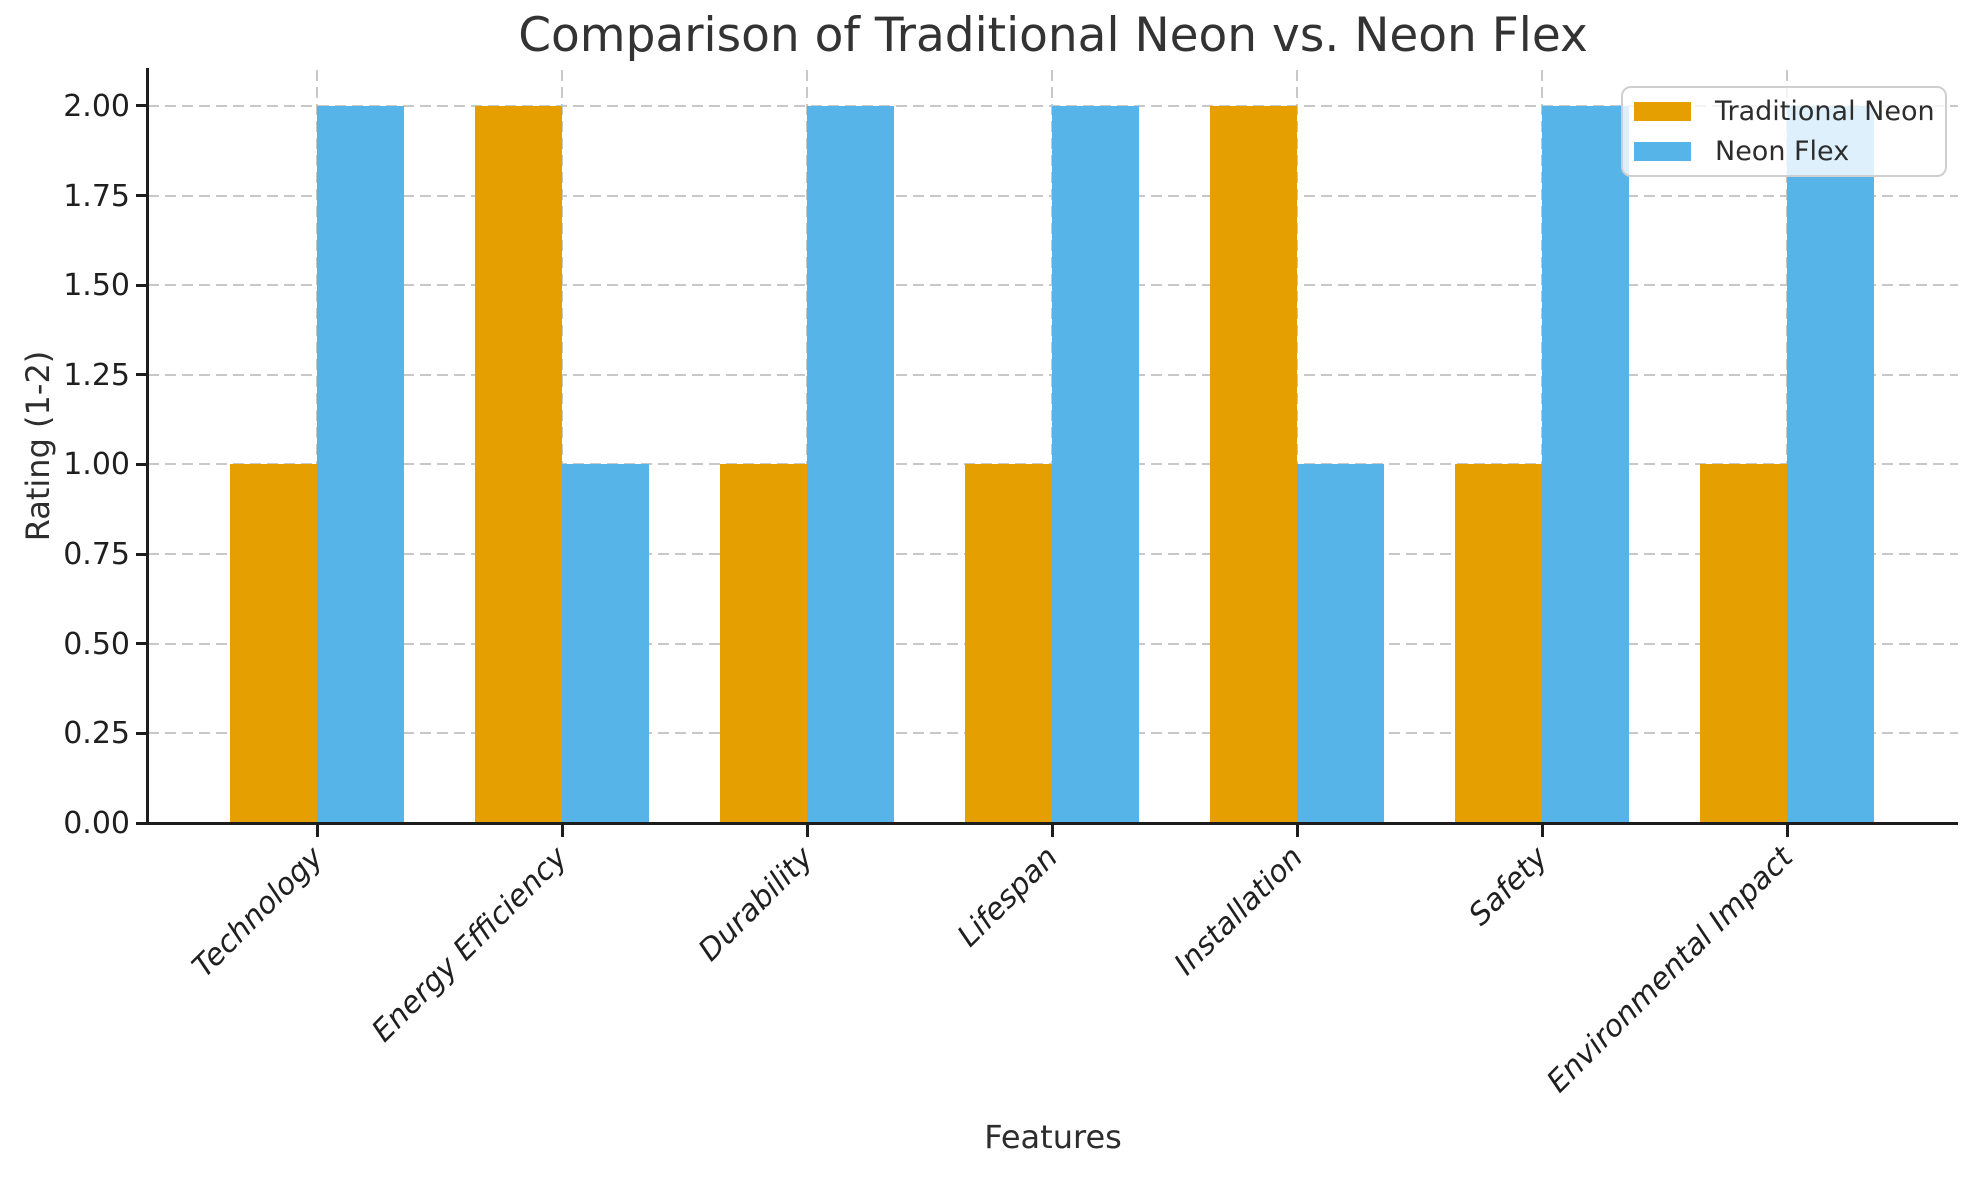 The height and width of the screenshot is (1180, 1979). What do you see at coordinates (470, 945) in the screenshot?
I see `x-tick-label-energy-efficiency: Energy Efficiency` at bounding box center [470, 945].